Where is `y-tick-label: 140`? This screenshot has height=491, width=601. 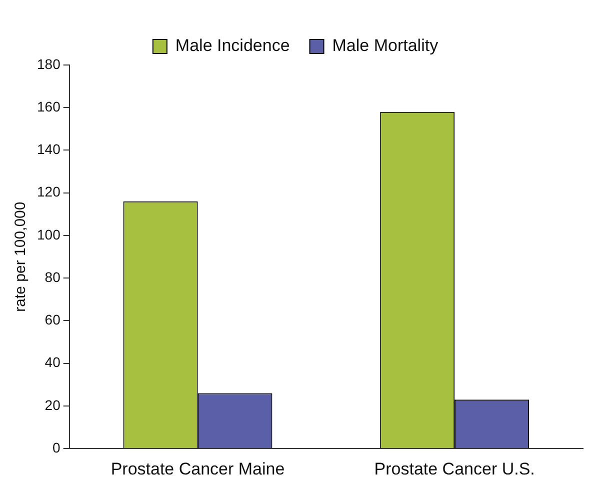
y-tick-label: 140 is located at coordinates (49, 149).